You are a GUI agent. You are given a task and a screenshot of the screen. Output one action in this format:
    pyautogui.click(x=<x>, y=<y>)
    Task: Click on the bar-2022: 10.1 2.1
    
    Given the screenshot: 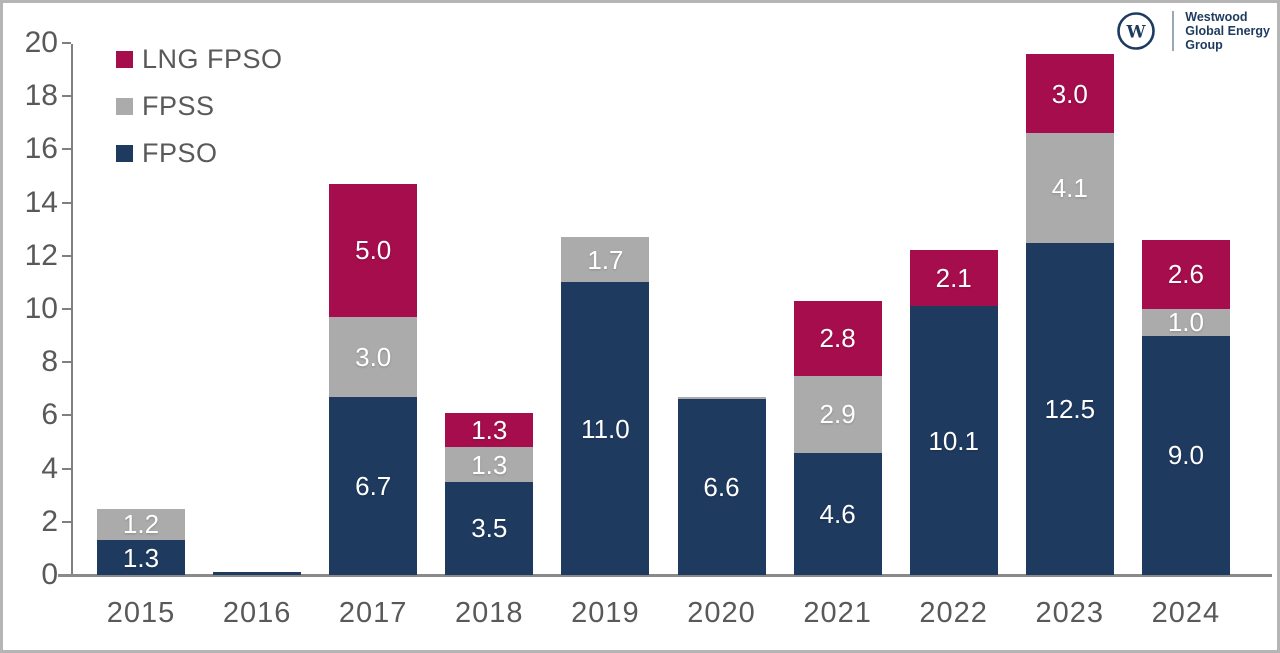 What is the action you would take?
    pyautogui.click(x=953, y=412)
    